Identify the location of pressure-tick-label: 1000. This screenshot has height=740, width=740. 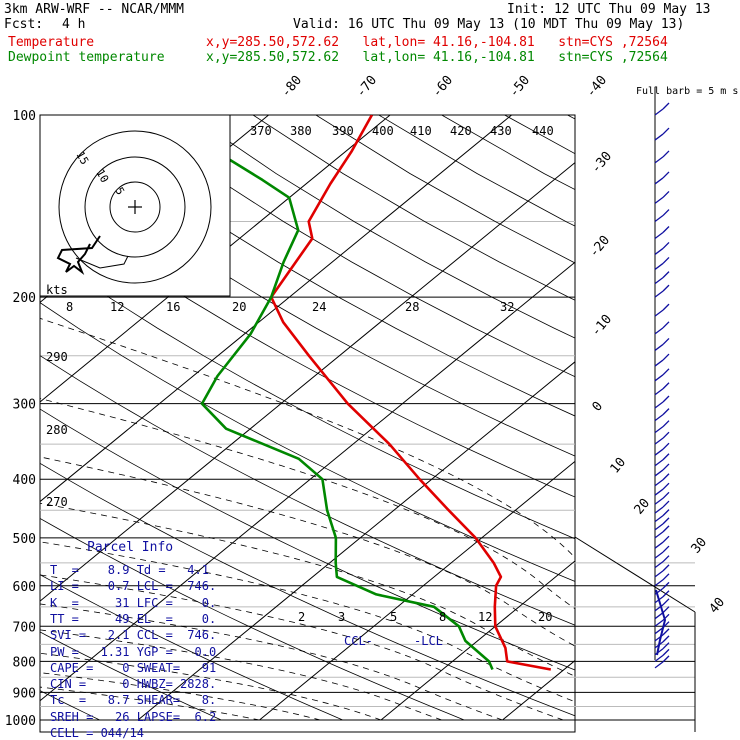
(20, 721).